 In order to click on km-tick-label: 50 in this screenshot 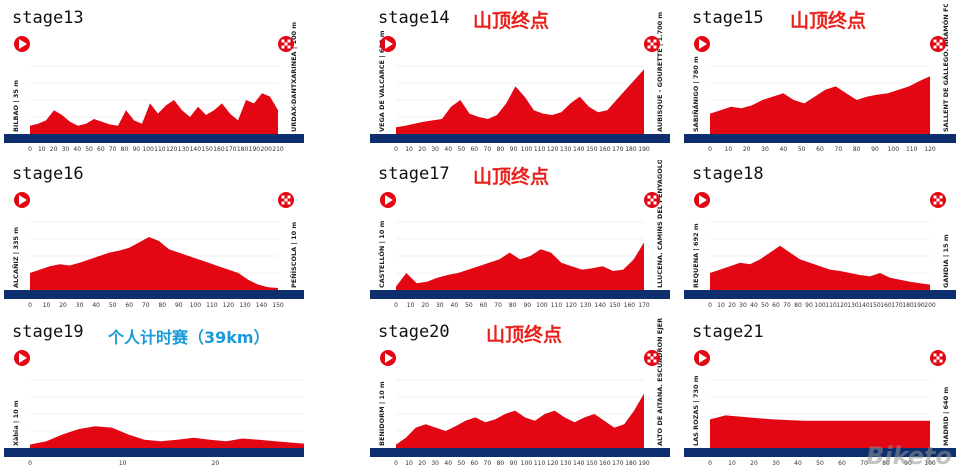, I will do `click(802, 149)`.